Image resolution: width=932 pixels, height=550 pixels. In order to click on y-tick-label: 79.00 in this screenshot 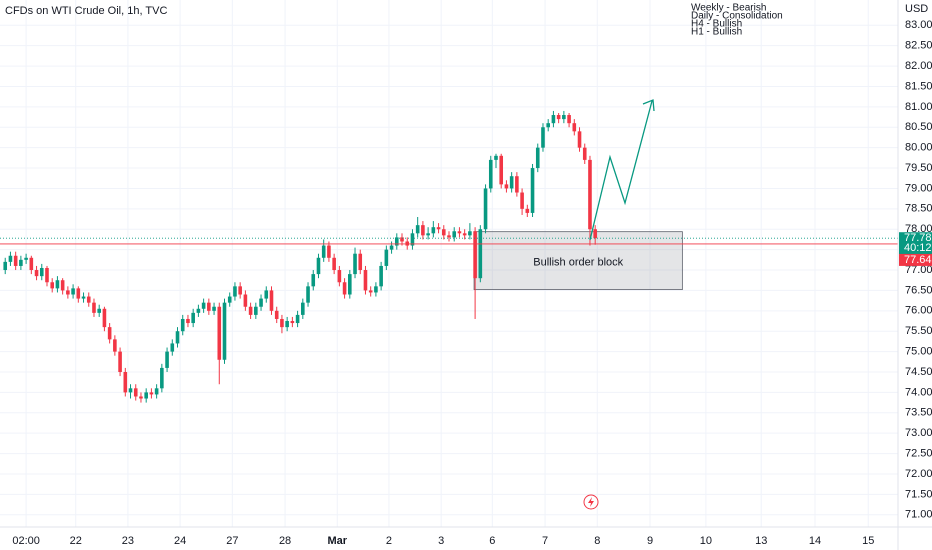, I will do `click(918, 188)`.